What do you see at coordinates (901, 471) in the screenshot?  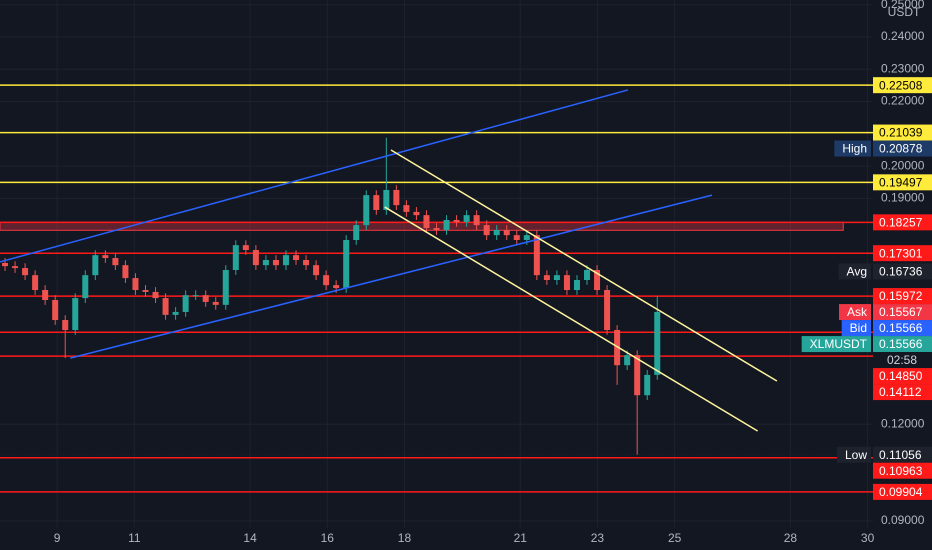 I see `price-label: 0.10963` at bounding box center [901, 471].